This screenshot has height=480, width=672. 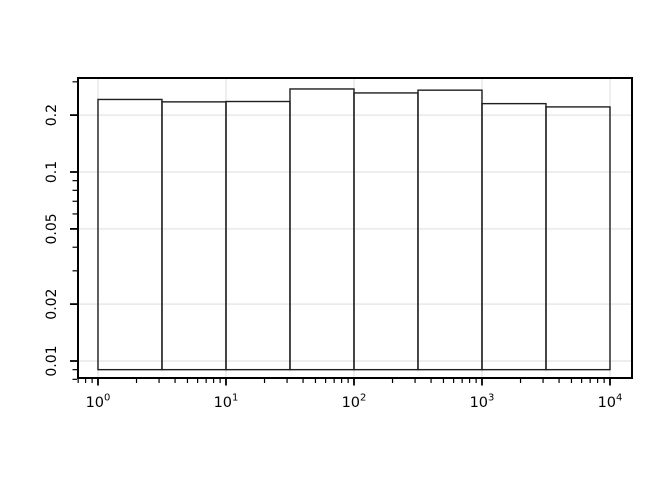 I want to click on x-tick-label: 10⁴, so click(x=610, y=402).